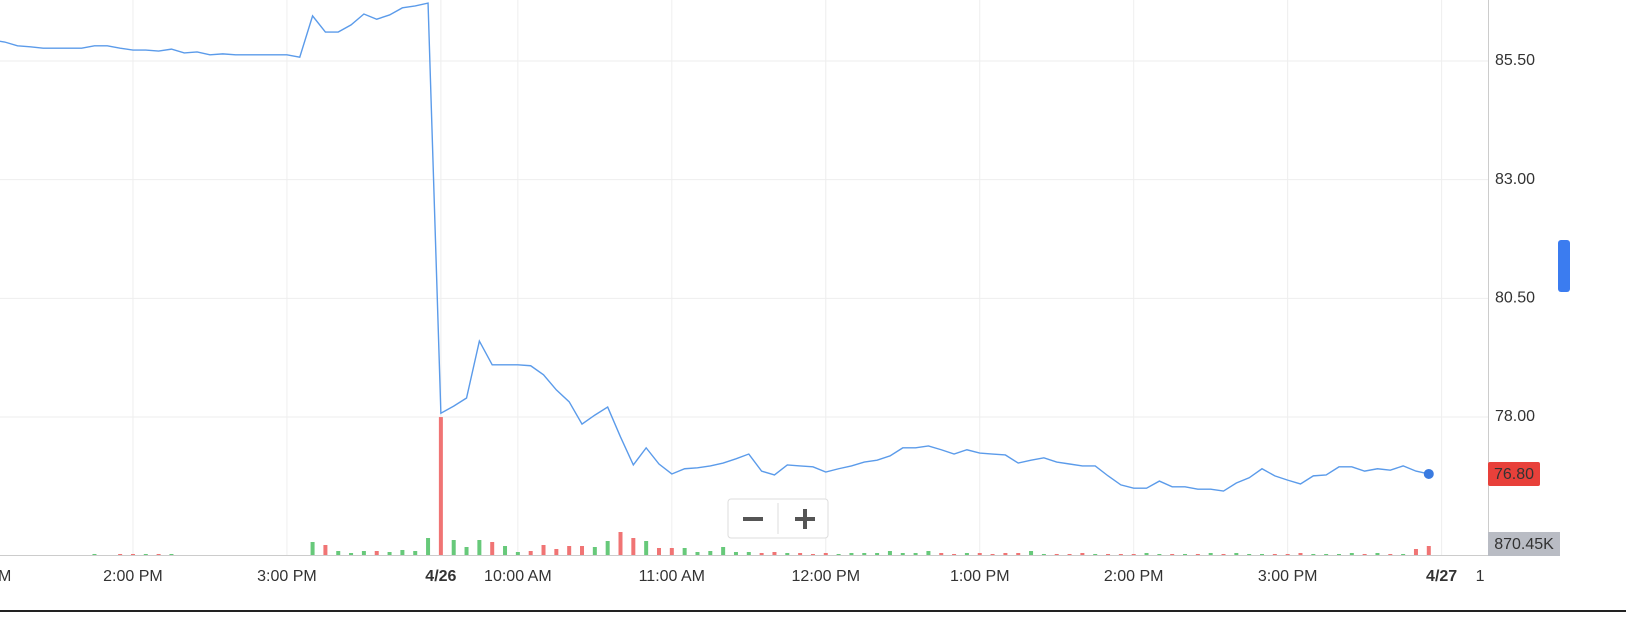 This screenshot has height=636, width=1626. What do you see at coordinates (1515, 298) in the screenshot?
I see `y-tick-label: 80.50` at bounding box center [1515, 298].